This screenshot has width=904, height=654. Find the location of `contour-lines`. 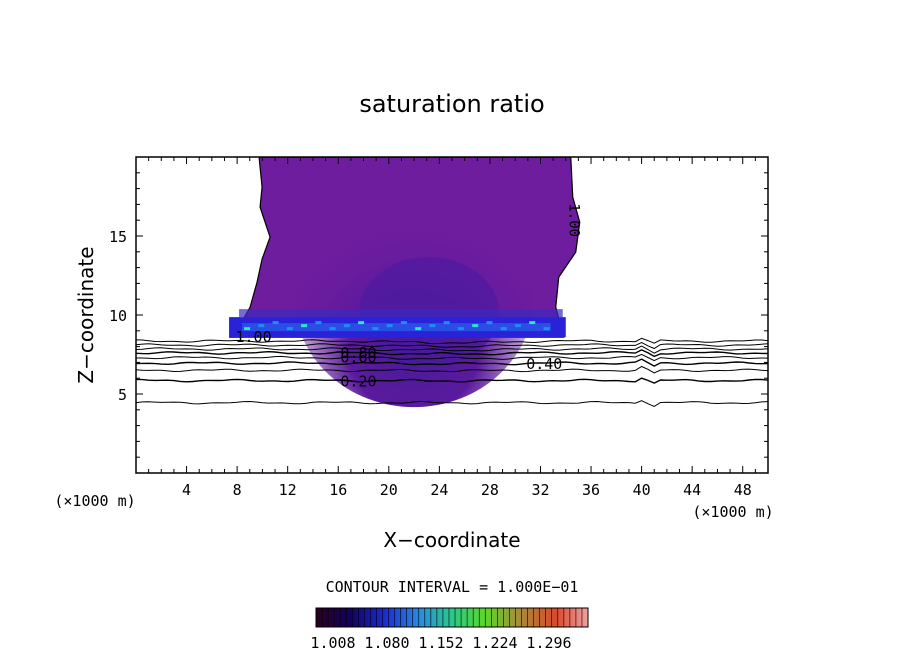

contour-lines is located at coordinates (452, 372).